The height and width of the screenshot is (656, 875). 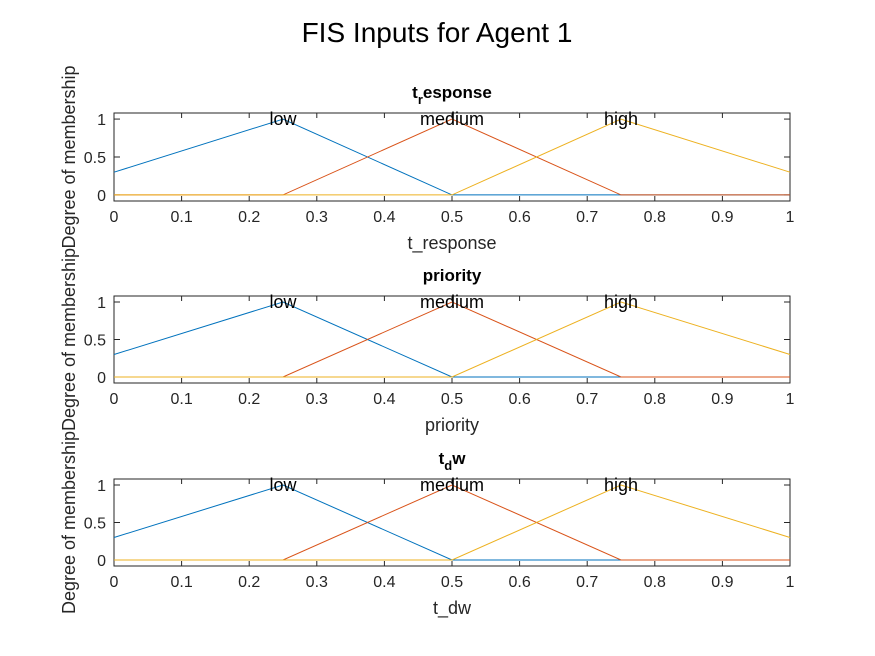 I want to click on axes-title: priority, so click(x=452, y=275).